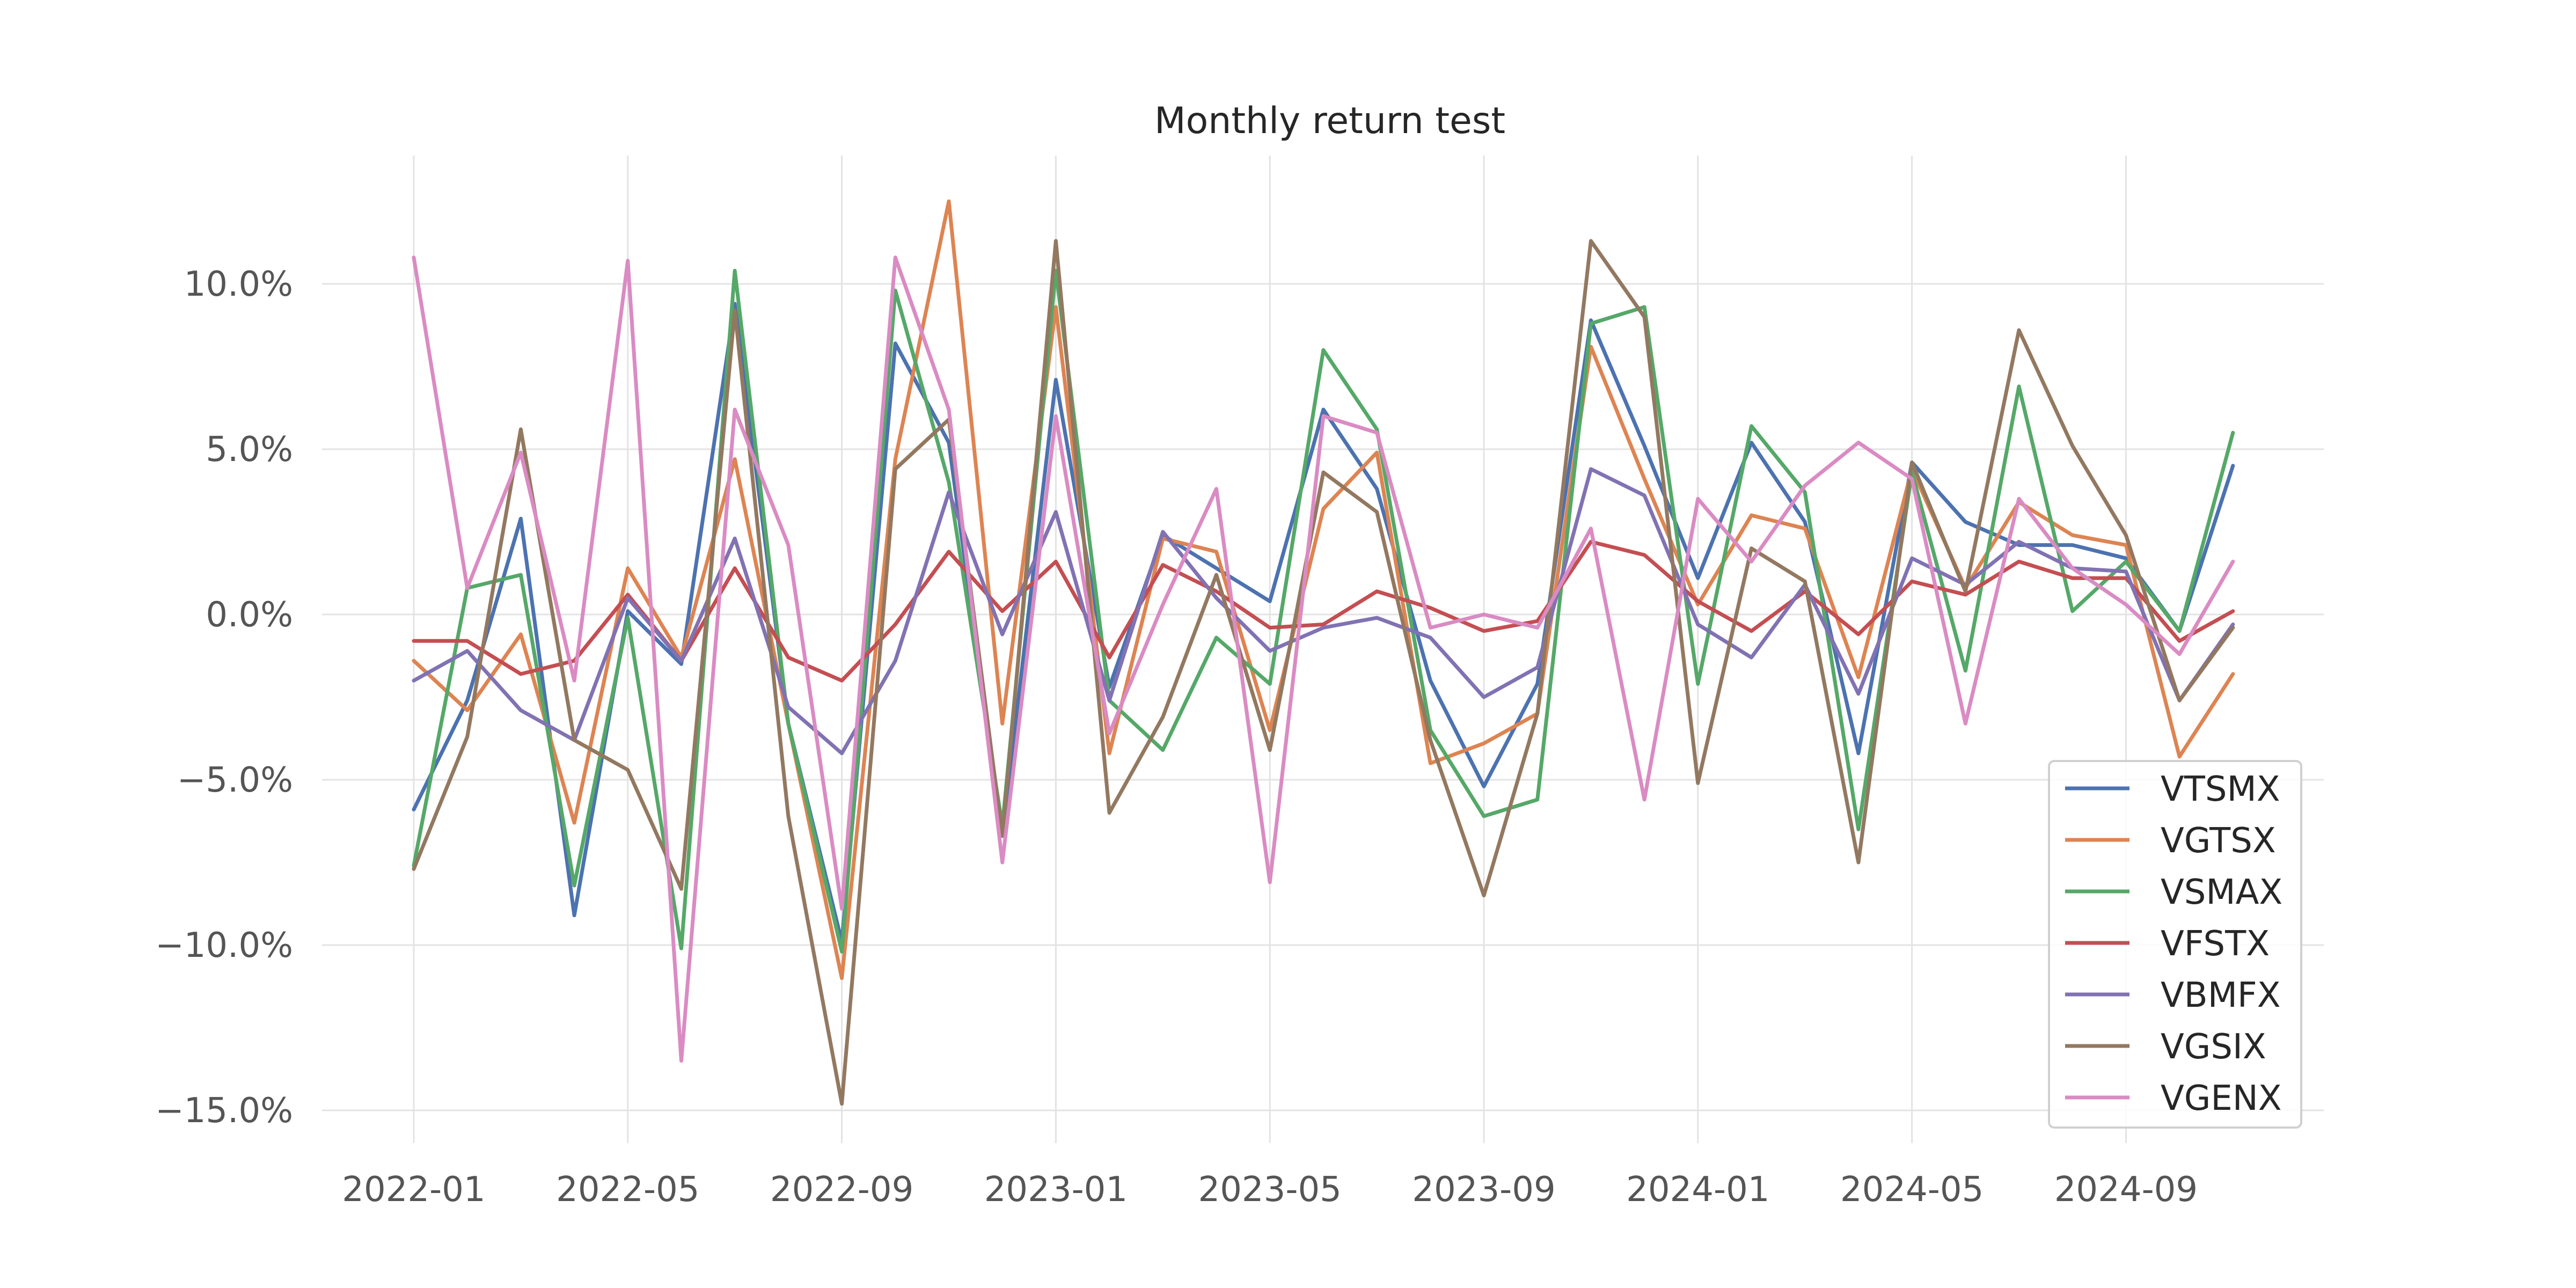 The image size is (2576, 1288). I want to click on chart-title: Monthly return test, so click(1329, 121).